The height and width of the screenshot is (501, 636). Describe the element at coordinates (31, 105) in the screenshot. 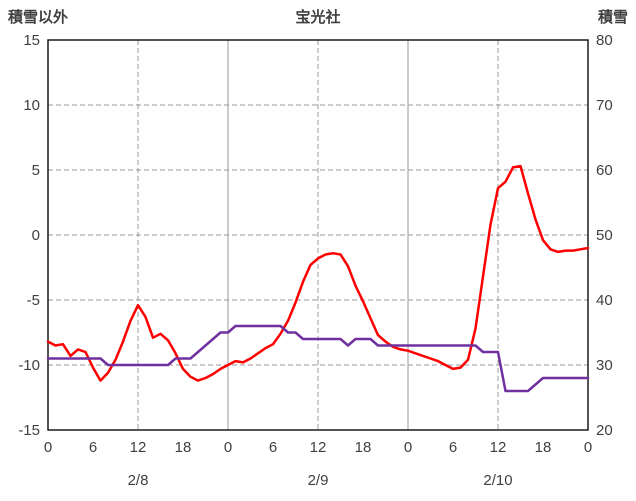

I see `y-left-tick-label: 10` at that location.